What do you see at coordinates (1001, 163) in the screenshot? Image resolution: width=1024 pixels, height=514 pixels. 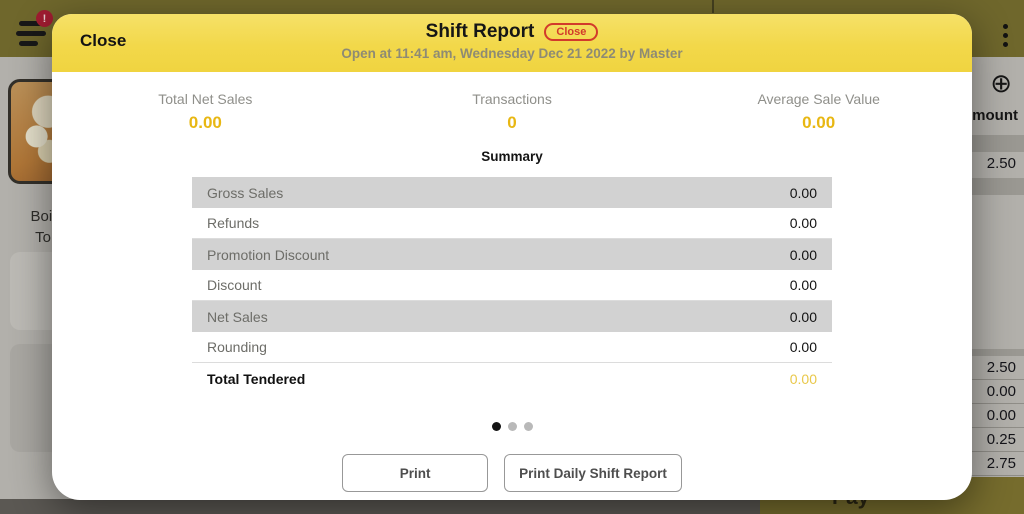 I see `amount-cell: 2.50` at bounding box center [1001, 163].